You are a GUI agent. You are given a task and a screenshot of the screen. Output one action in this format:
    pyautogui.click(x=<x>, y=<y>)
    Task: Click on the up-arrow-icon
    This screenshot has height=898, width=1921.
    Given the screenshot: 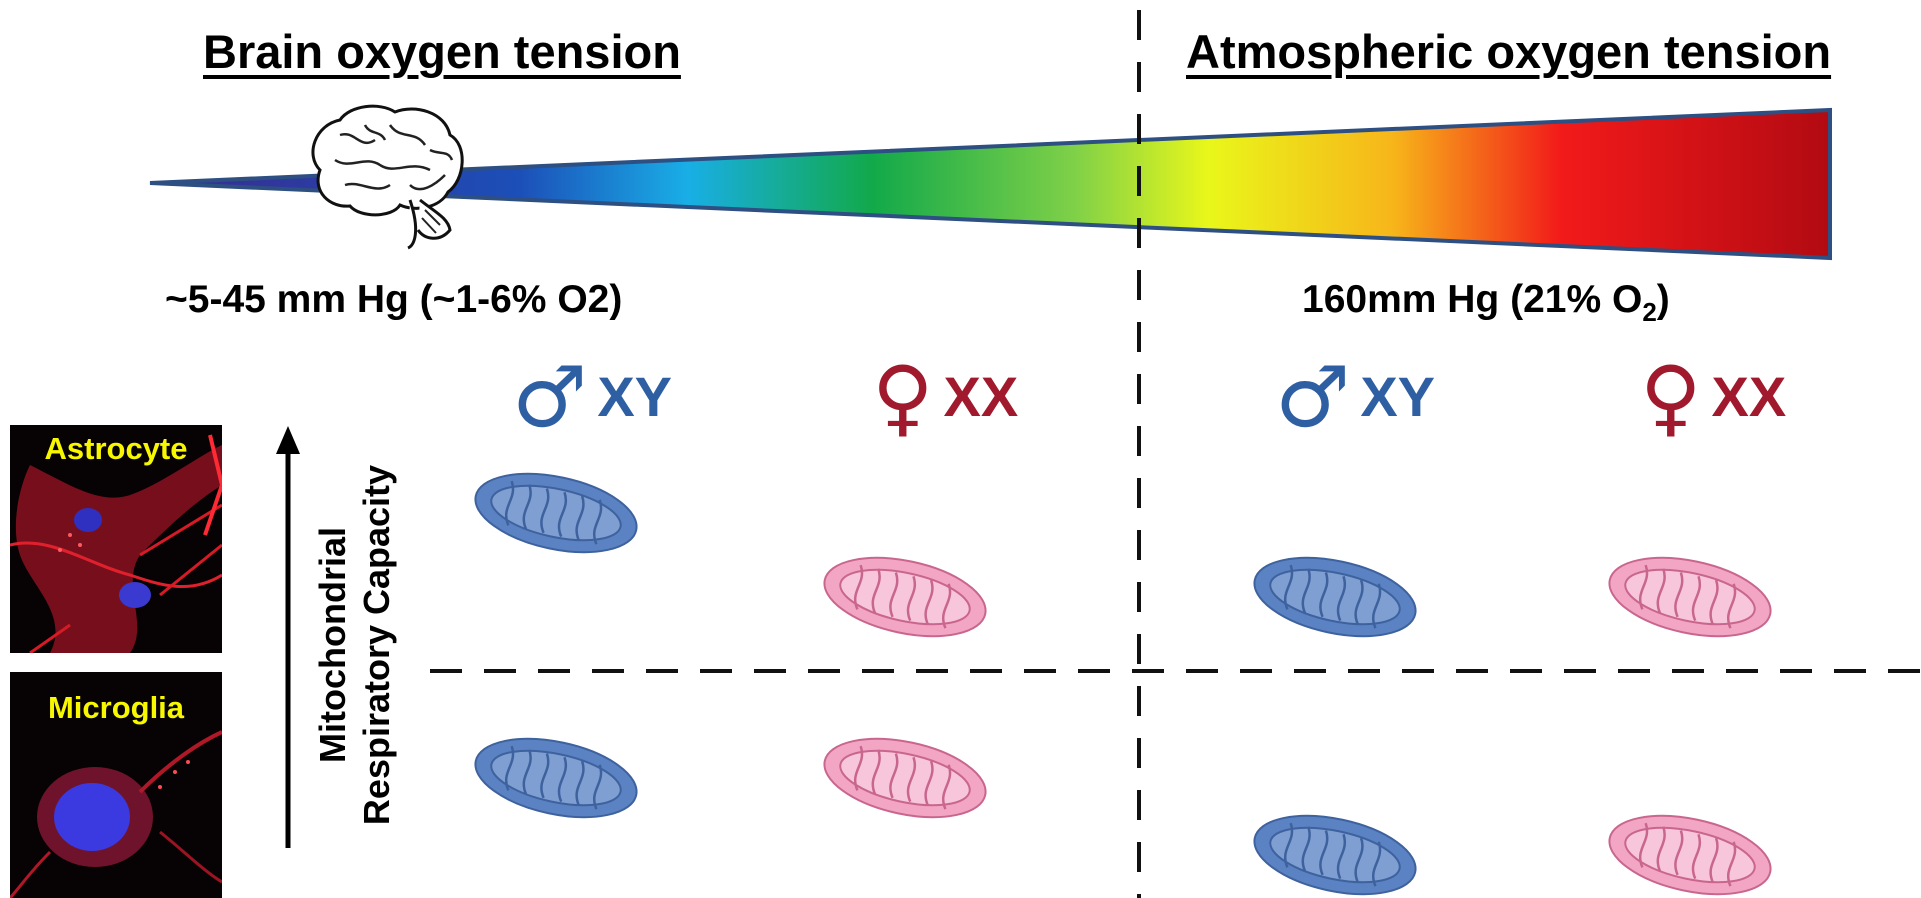 What is the action you would take?
    pyautogui.click(x=288, y=637)
    